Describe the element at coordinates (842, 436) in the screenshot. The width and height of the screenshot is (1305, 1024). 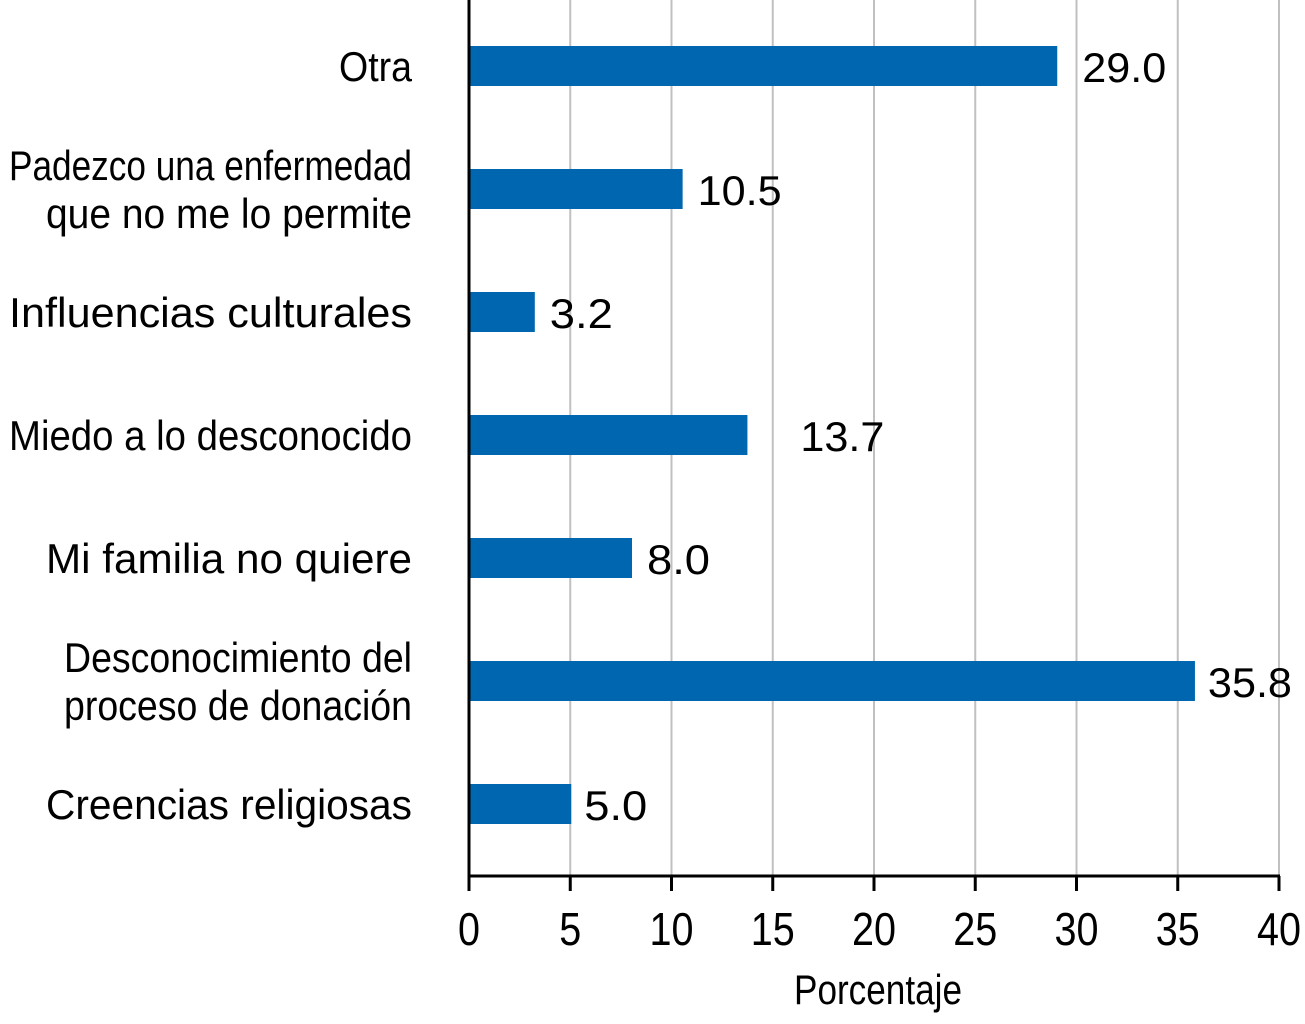
I see `value-label: 13.7` at that location.